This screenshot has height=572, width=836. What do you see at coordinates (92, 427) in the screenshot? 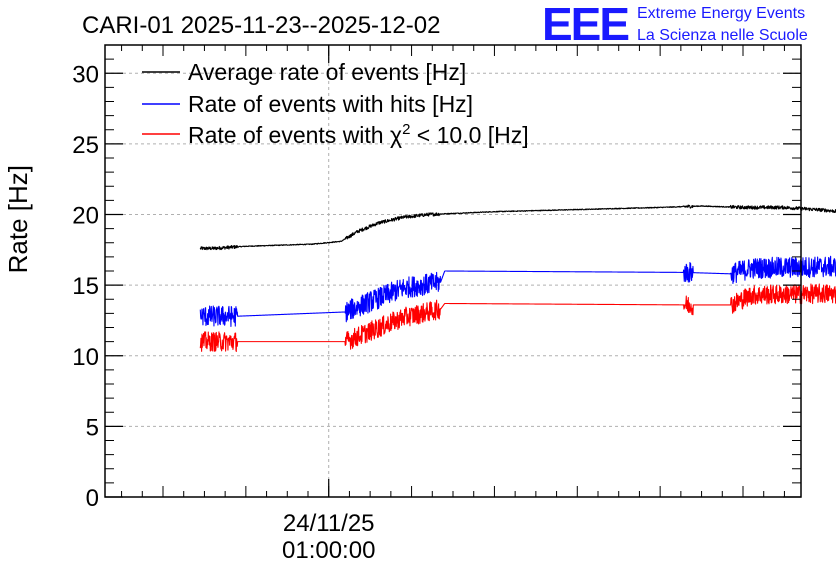
I see `y-tick-label-5: 5` at bounding box center [92, 427].